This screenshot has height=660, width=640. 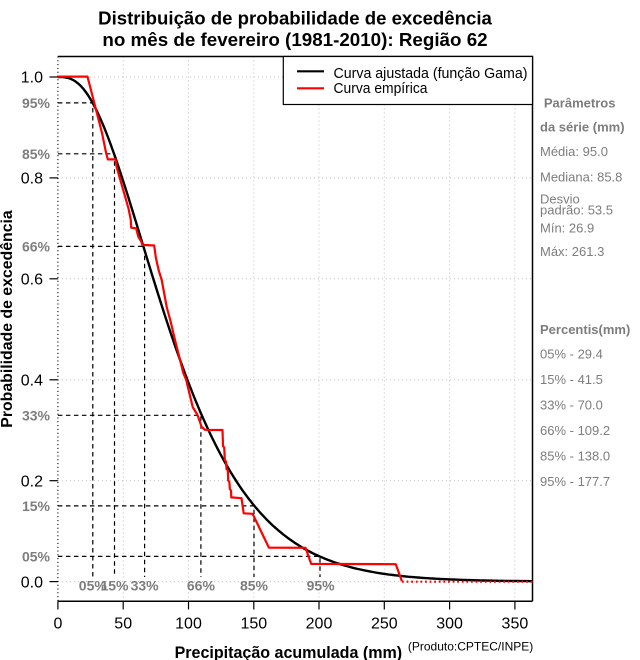 What do you see at coordinates (571, 354) in the screenshot?
I see `svg-text: 05% - 29.4` at bounding box center [571, 354].